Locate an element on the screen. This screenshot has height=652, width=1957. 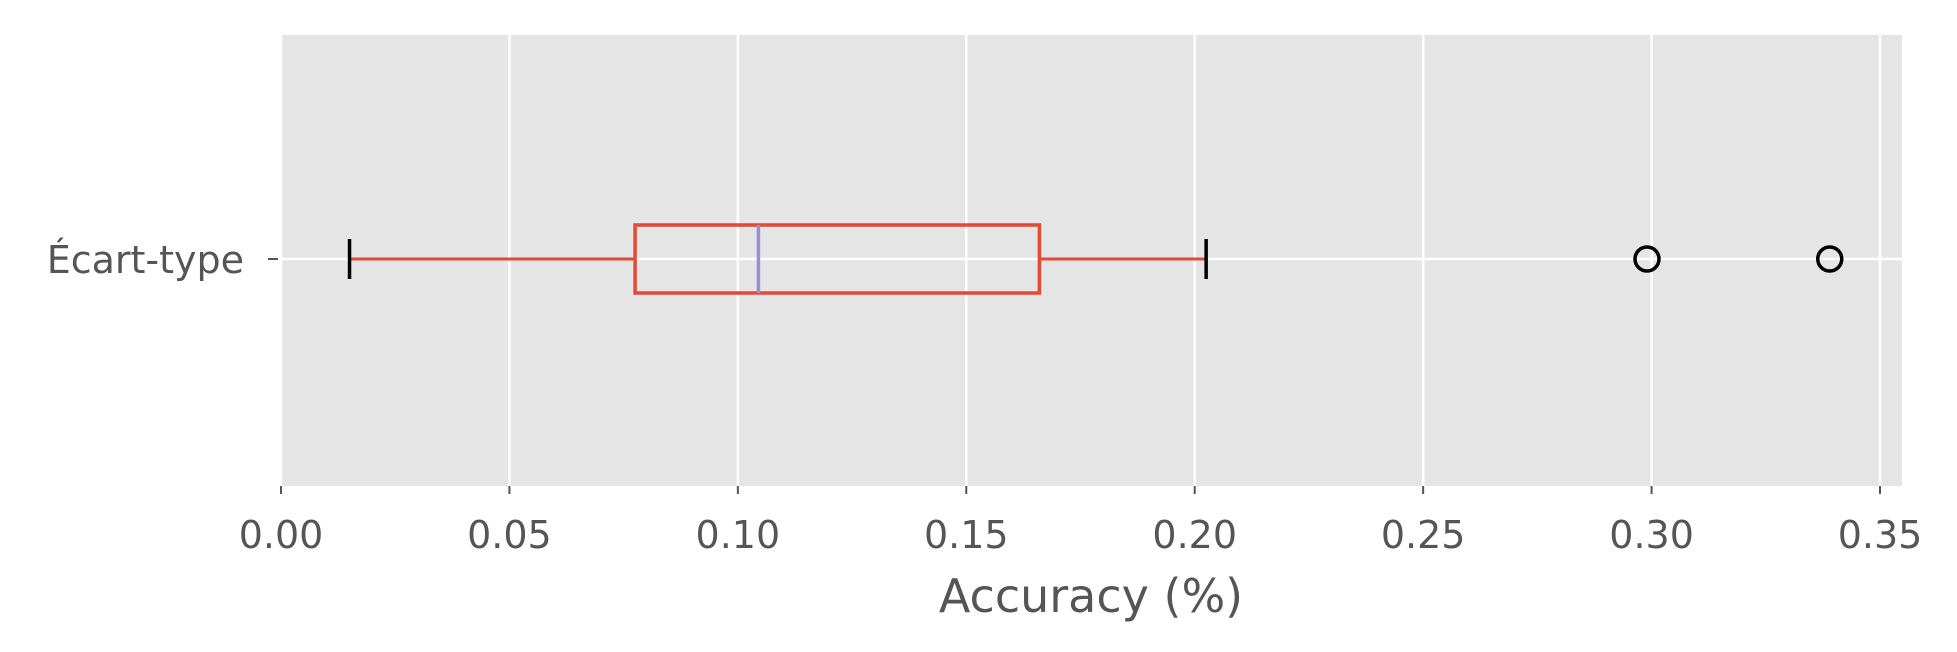
x-tick-label: 0.35 is located at coordinates (1880, 535).